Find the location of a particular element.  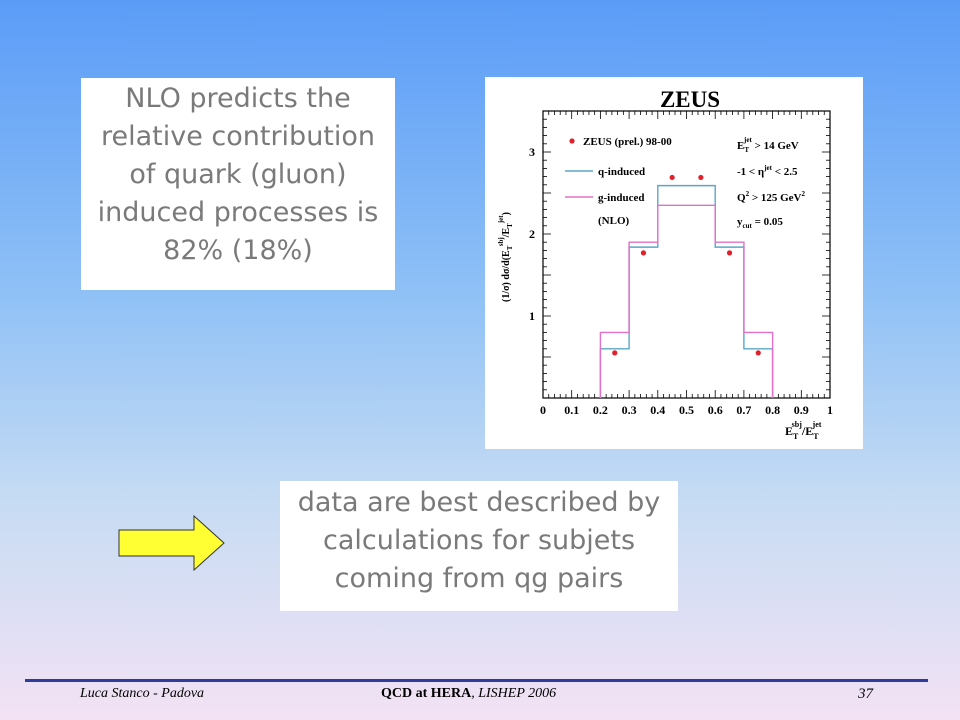

y-tick-label: 1 is located at coordinates (532, 316).